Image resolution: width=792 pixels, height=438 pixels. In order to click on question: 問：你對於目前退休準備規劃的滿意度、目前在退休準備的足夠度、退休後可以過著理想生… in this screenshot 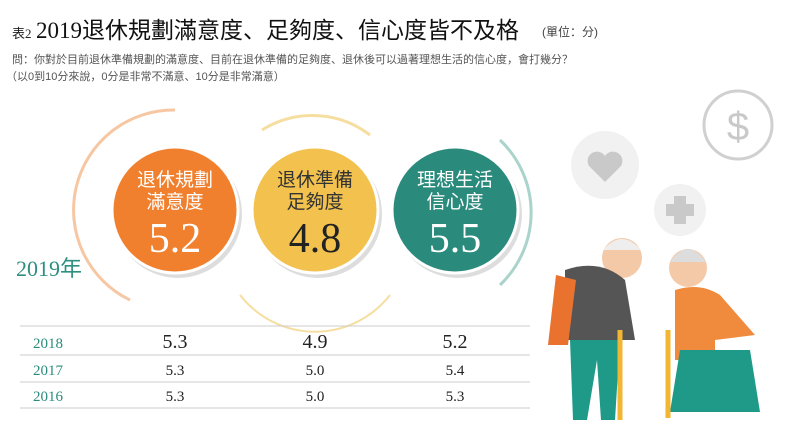, I will do `click(292, 59)`.